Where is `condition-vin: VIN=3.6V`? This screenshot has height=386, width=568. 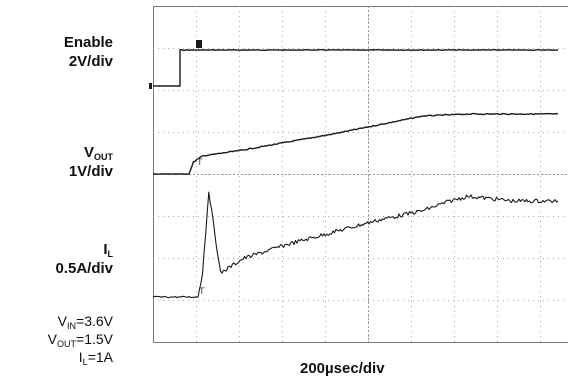 condition-vin: VIN=3.6V is located at coordinates (85, 322).